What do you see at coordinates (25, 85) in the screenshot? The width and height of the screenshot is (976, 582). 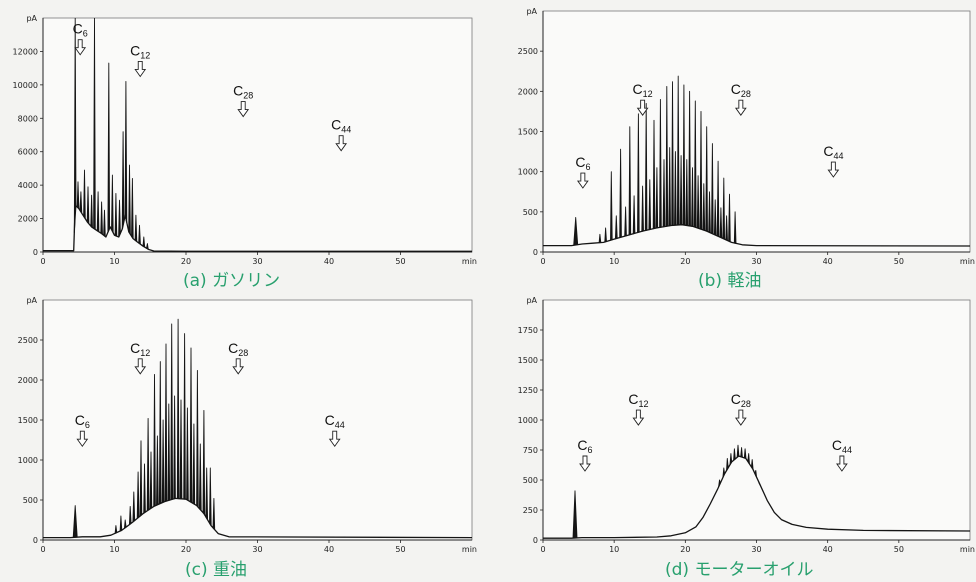 I see `y-tick-label: 10000` at bounding box center [25, 85].